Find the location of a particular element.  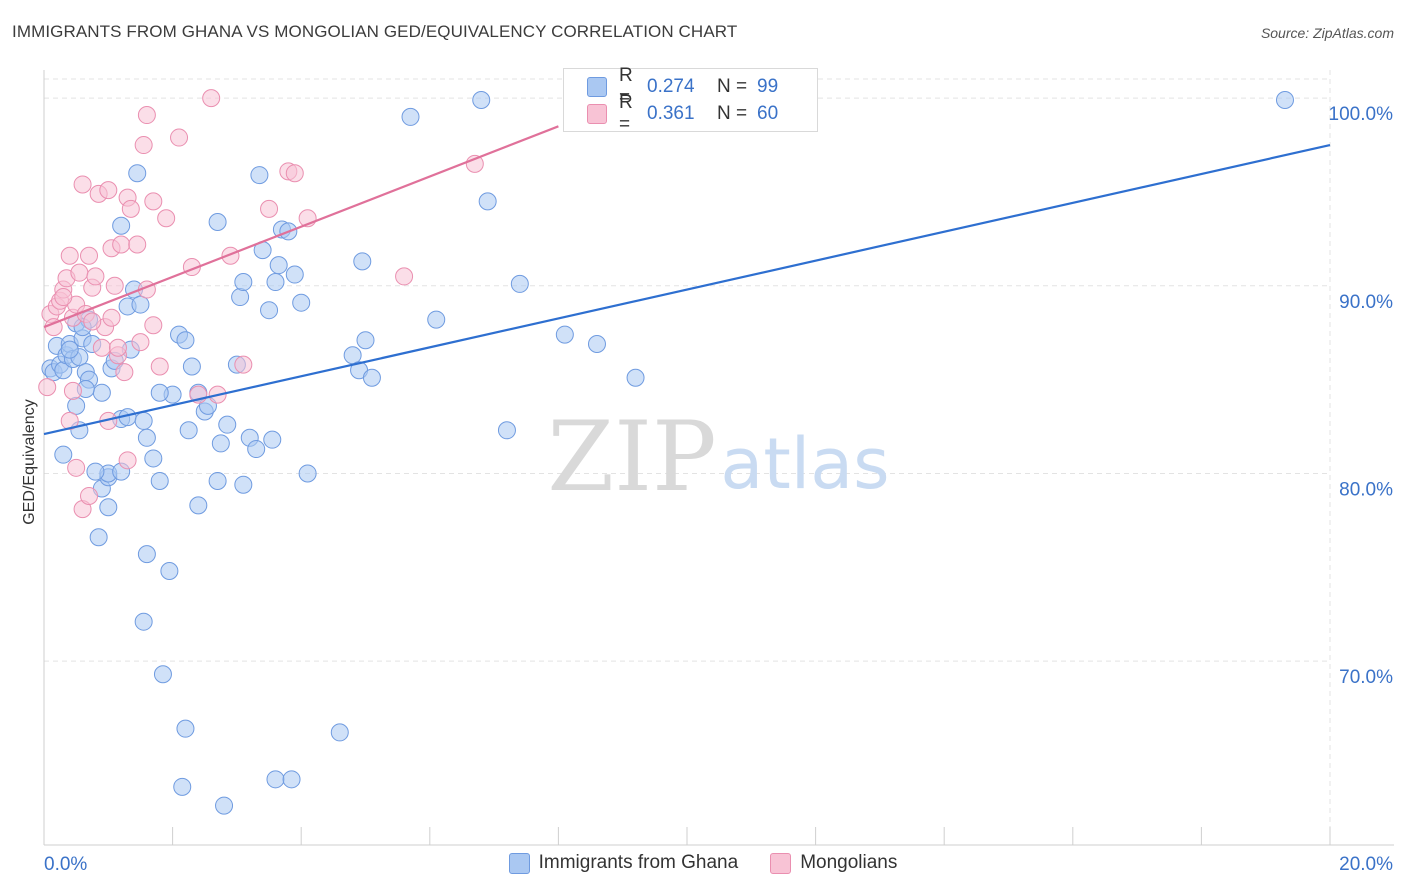

legend-label-ghana: Immigrants from Ghana is located at coordinates (638, 862).